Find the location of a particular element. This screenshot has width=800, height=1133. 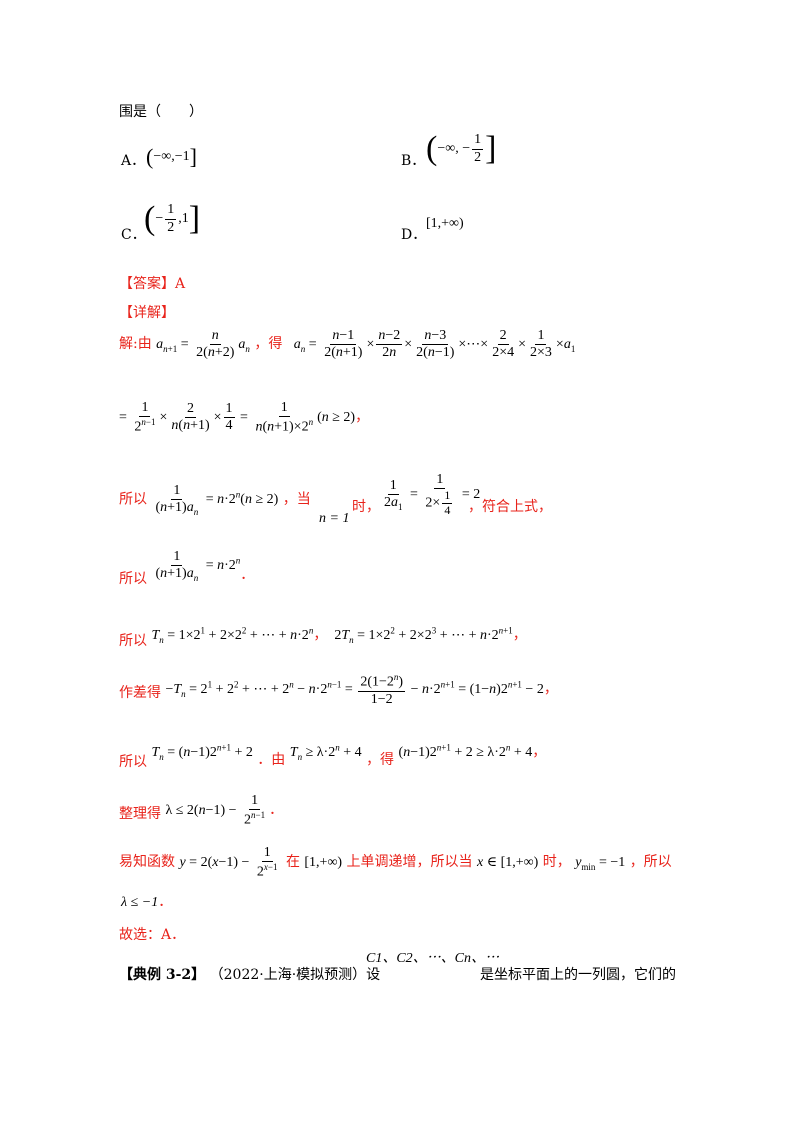

next-example-source: （2022·上海·模拟预测）设 is located at coordinates (295, 975).